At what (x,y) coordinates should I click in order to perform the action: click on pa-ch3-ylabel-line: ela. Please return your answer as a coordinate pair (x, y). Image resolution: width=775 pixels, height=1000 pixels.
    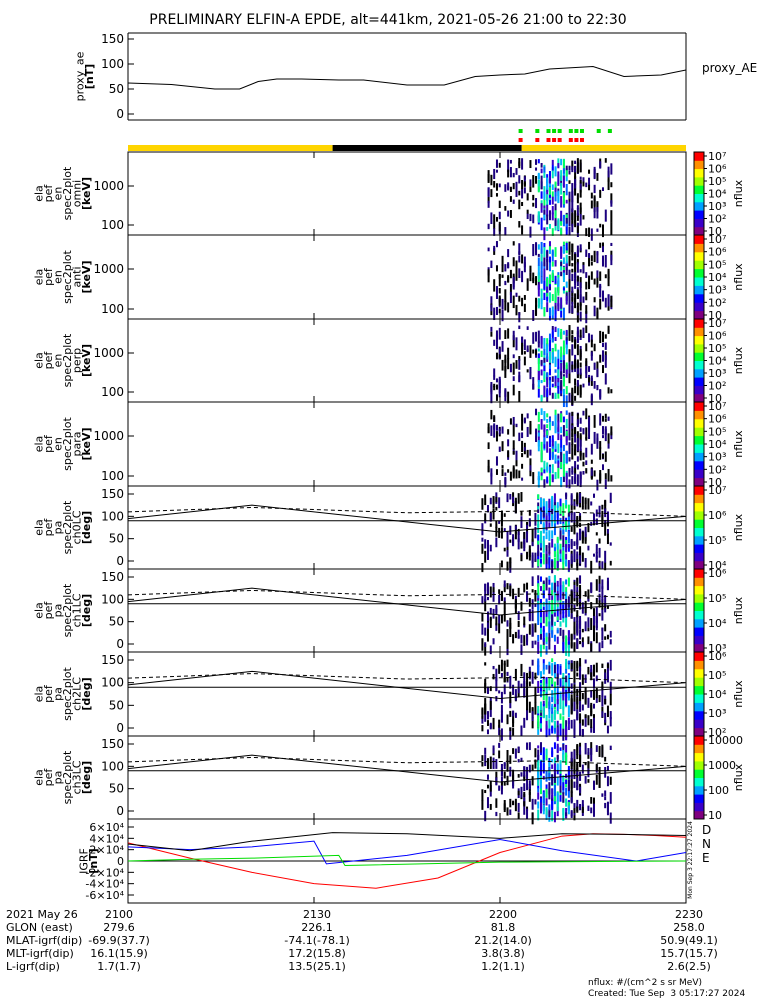
    Looking at the image, I should click on (38, 777).